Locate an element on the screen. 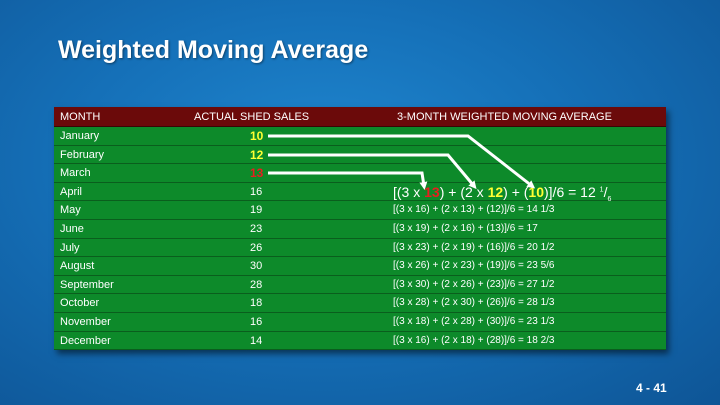 This screenshot has height=405, width=720. cell-month: September is located at coordinates (87, 284).